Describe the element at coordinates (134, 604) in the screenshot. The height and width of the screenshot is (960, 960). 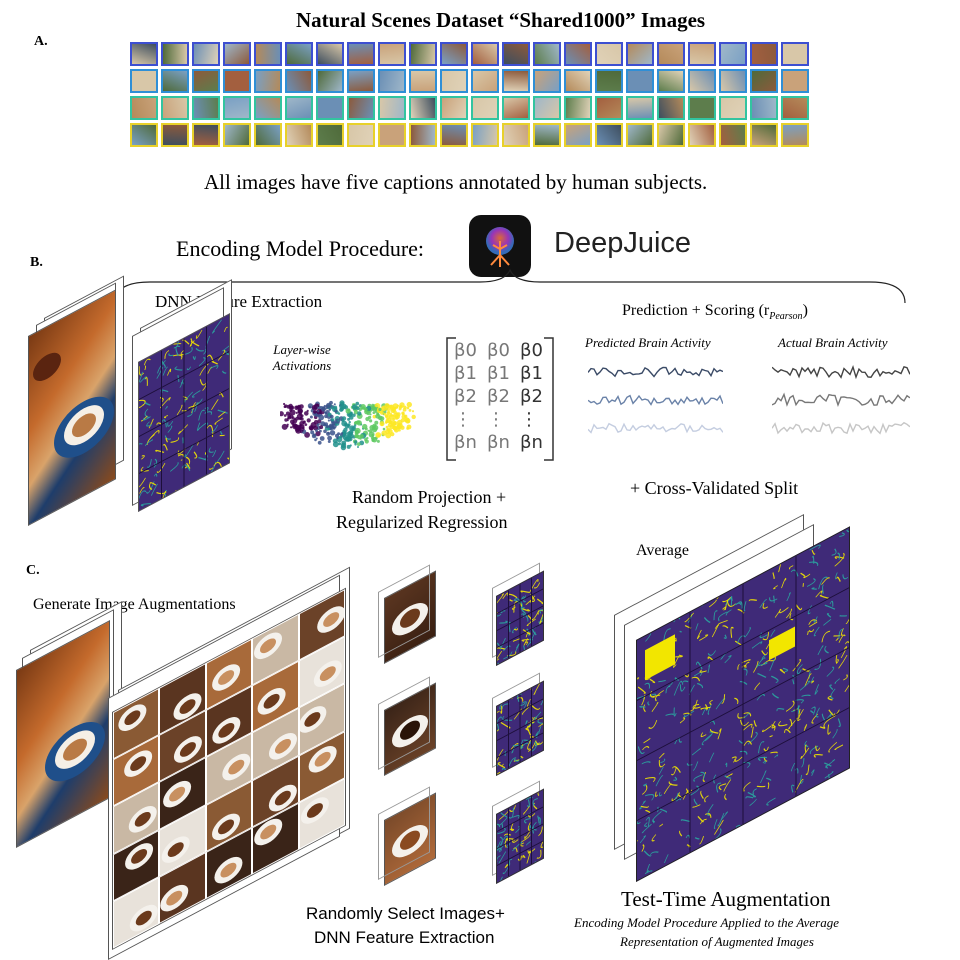
I see `generate-augmentations-label: Generate Image Augmentations` at that location.